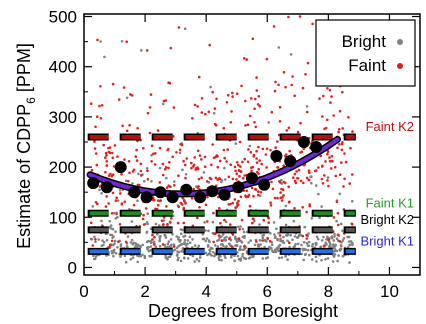 This screenshot has width=426, height=324. What do you see at coordinates (367, 65) in the screenshot?
I see `legend-entry-label: Faint` at bounding box center [367, 65].